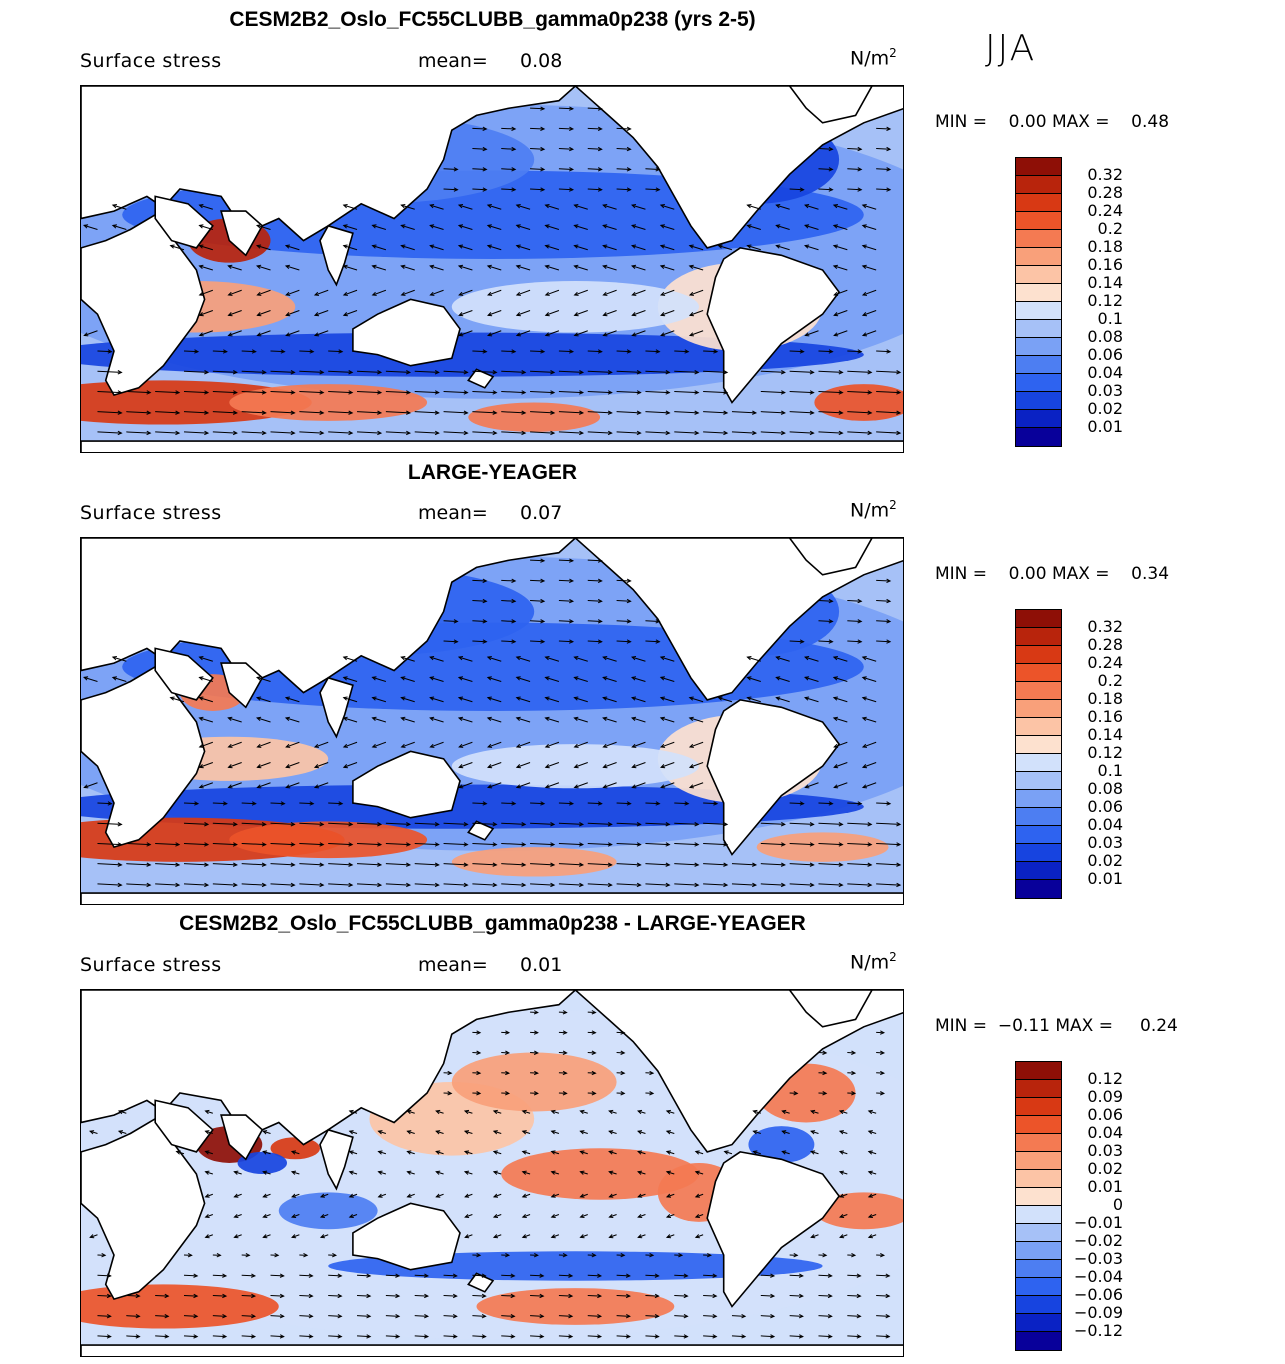  Describe the element at coordinates (1027, 574) in the screenshot. I see `min-value: 0.00` at that location.